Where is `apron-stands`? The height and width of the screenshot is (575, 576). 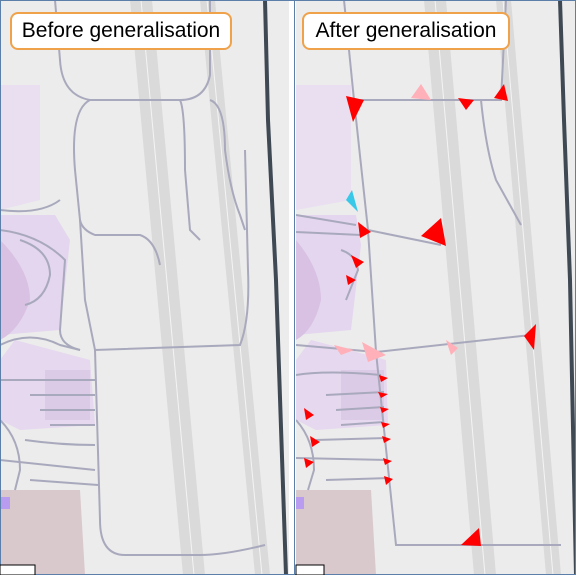
apron-stands is located at coordinates (362, 395).